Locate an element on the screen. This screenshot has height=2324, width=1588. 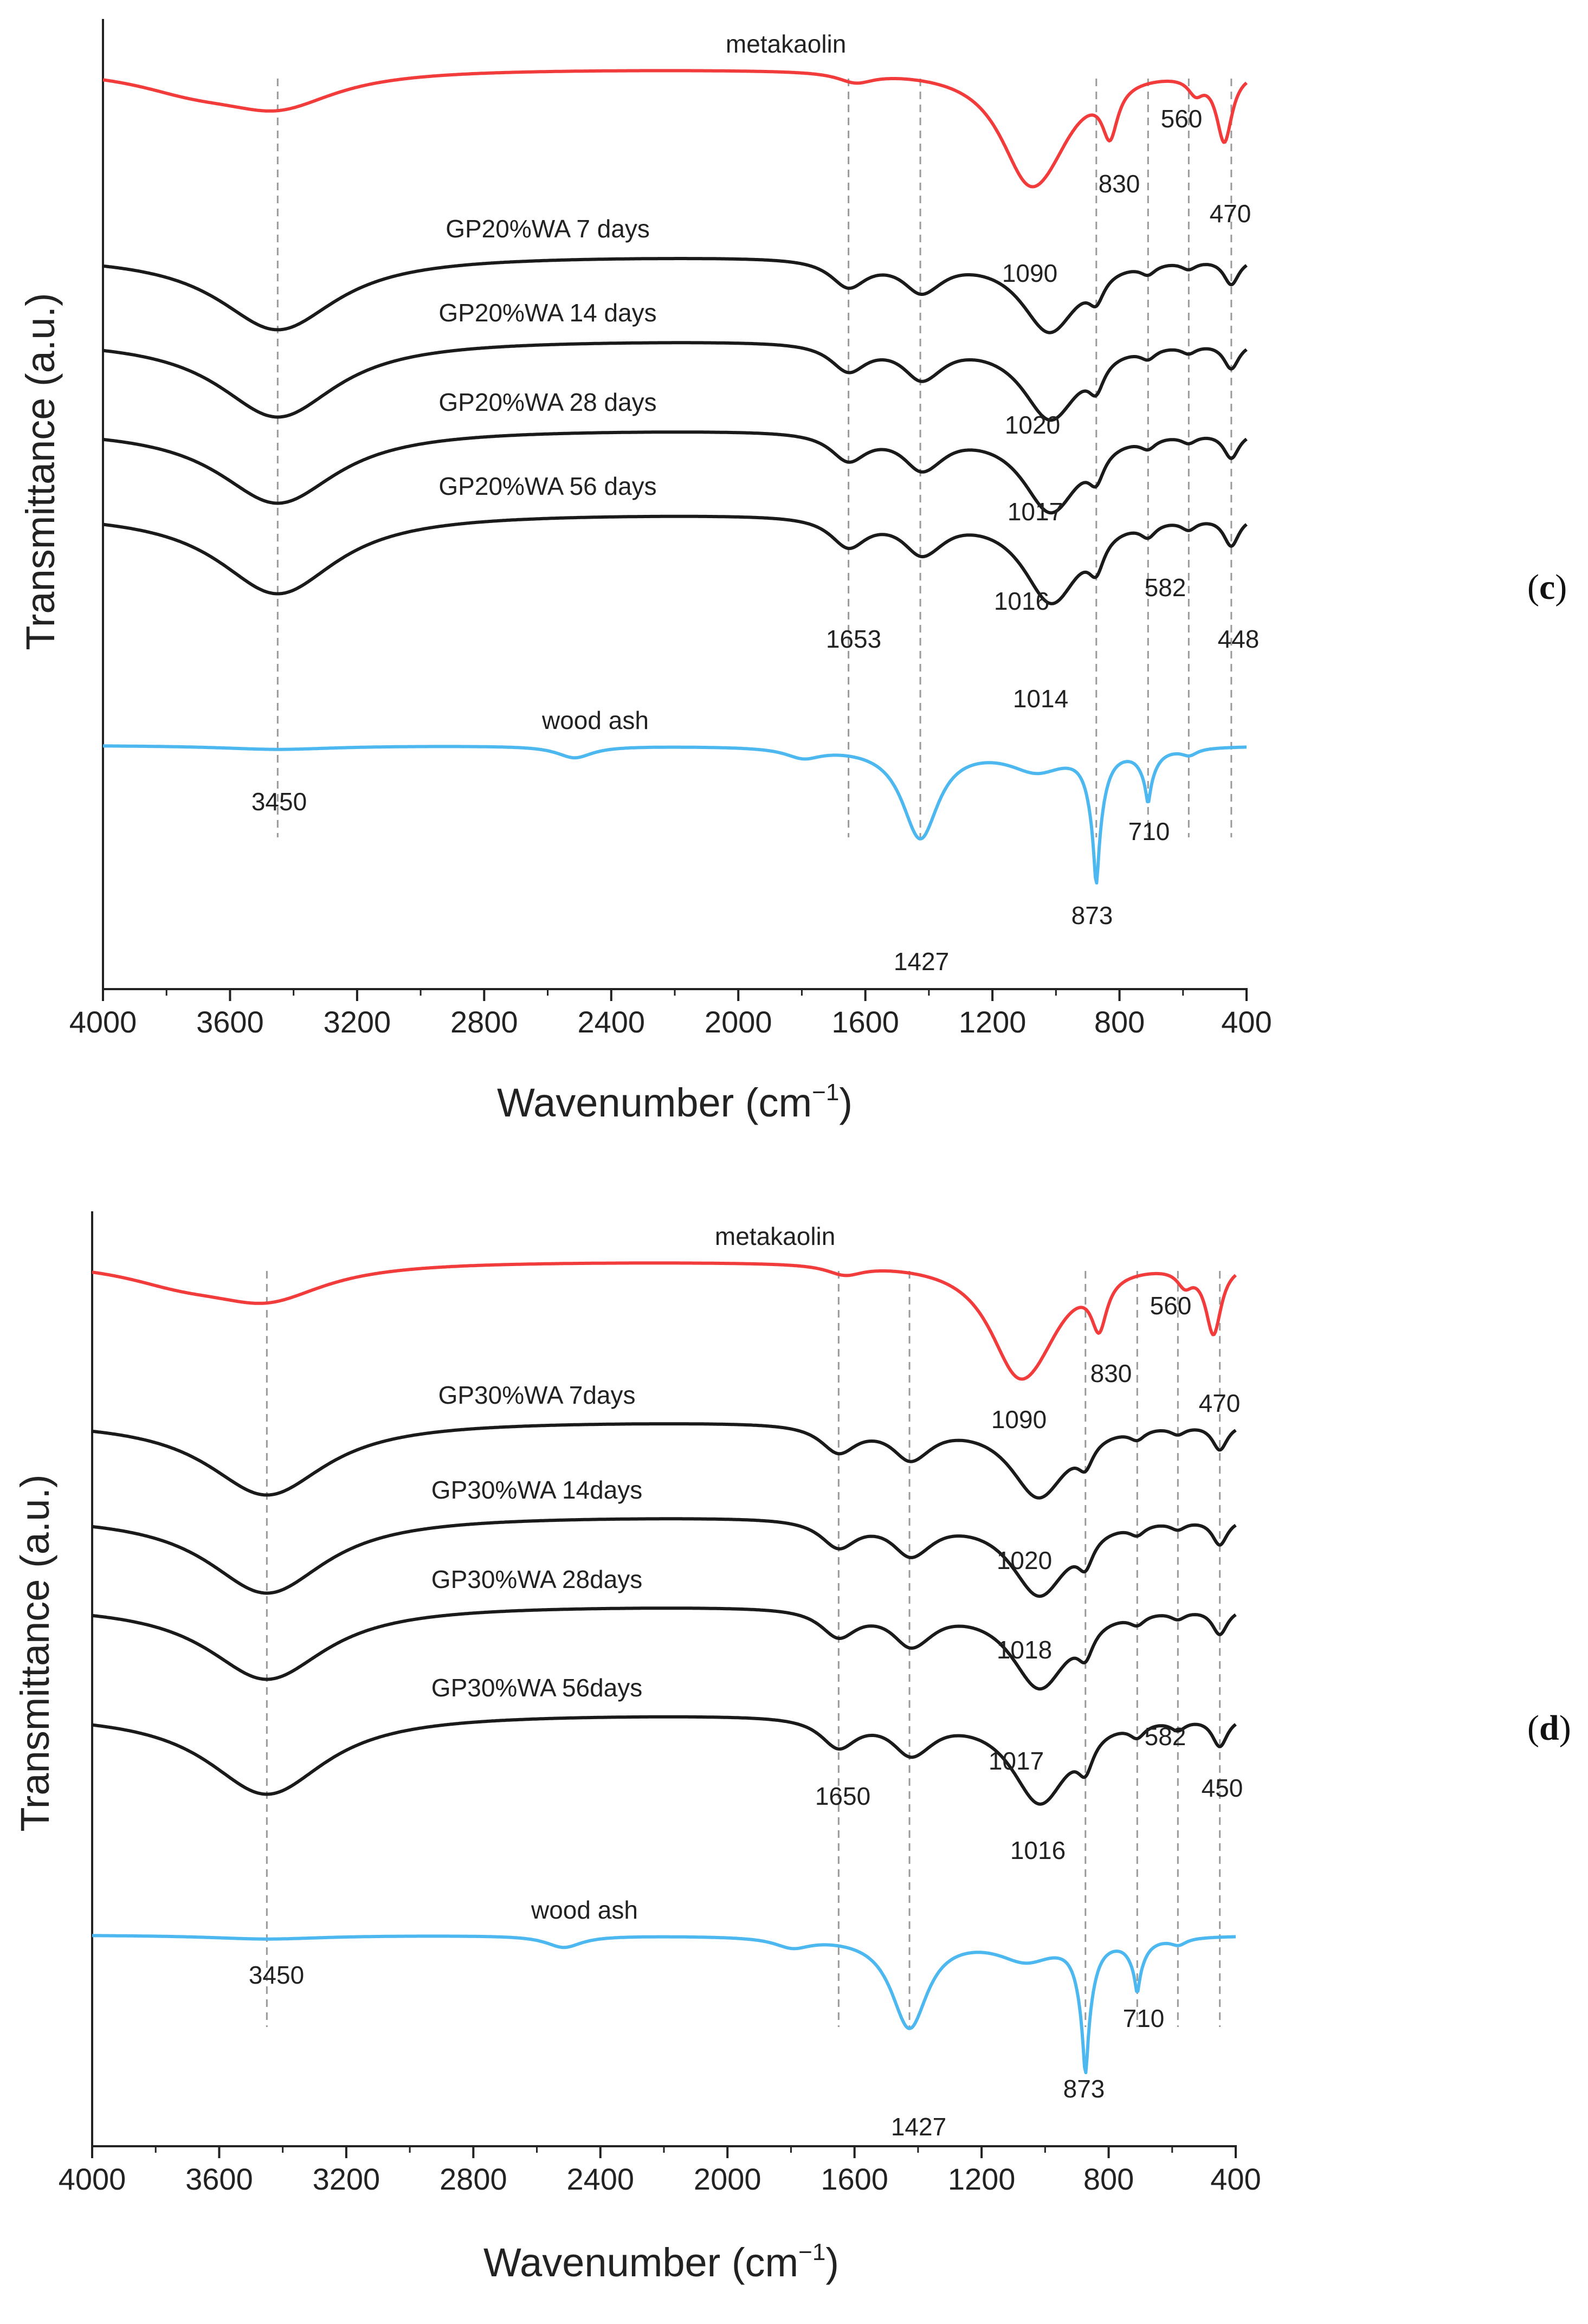
series-label: GP30%WA 14days is located at coordinates (537, 1490).